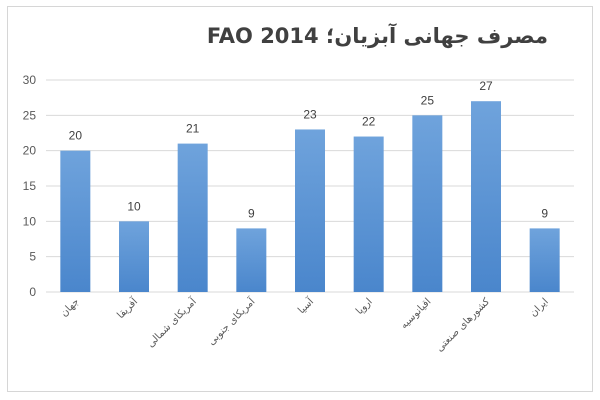 The width and height of the screenshot is (600, 400). I want to click on data-label: 21, so click(193, 129).